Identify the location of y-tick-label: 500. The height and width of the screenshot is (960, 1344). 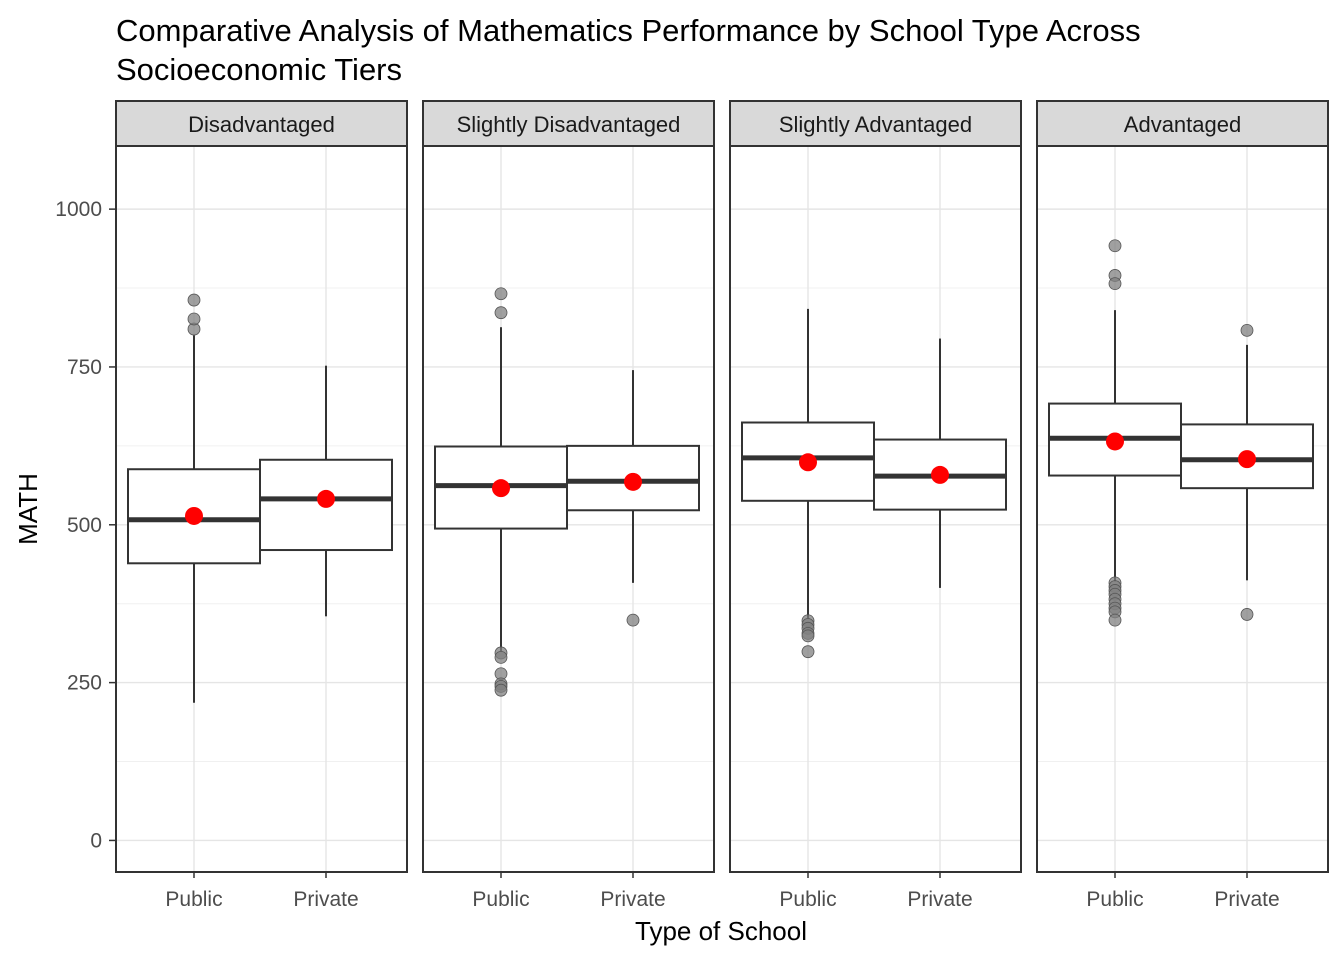
(84, 525).